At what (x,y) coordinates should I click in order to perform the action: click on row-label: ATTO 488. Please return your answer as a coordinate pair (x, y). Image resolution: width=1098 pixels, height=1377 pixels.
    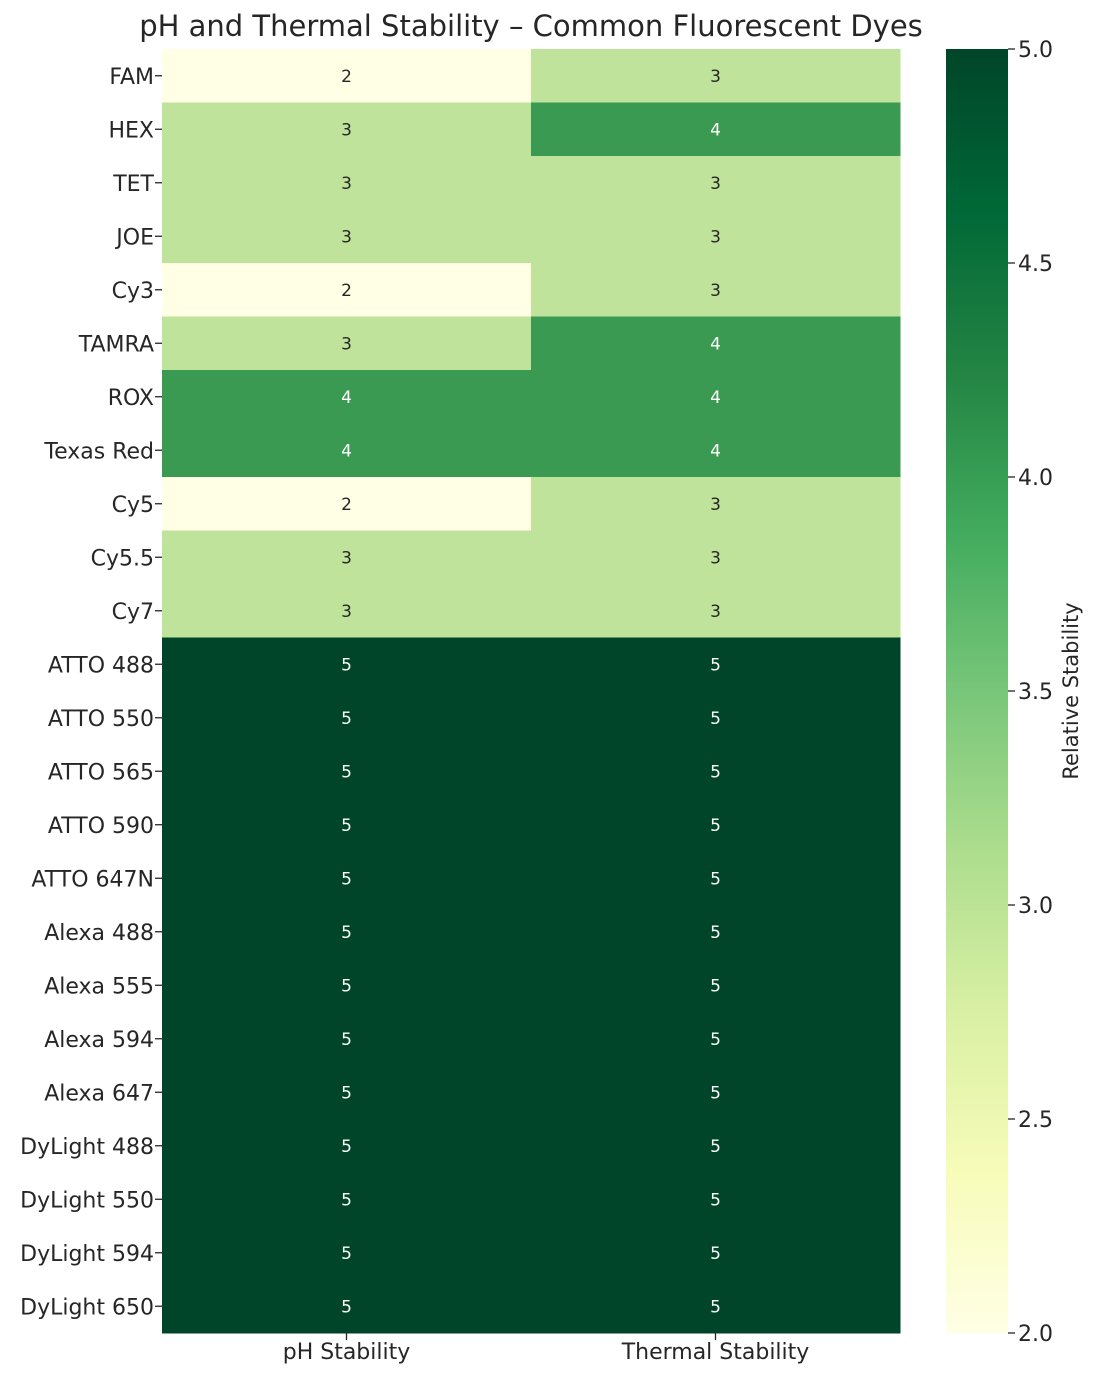
    Looking at the image, I should click on (101, 665).